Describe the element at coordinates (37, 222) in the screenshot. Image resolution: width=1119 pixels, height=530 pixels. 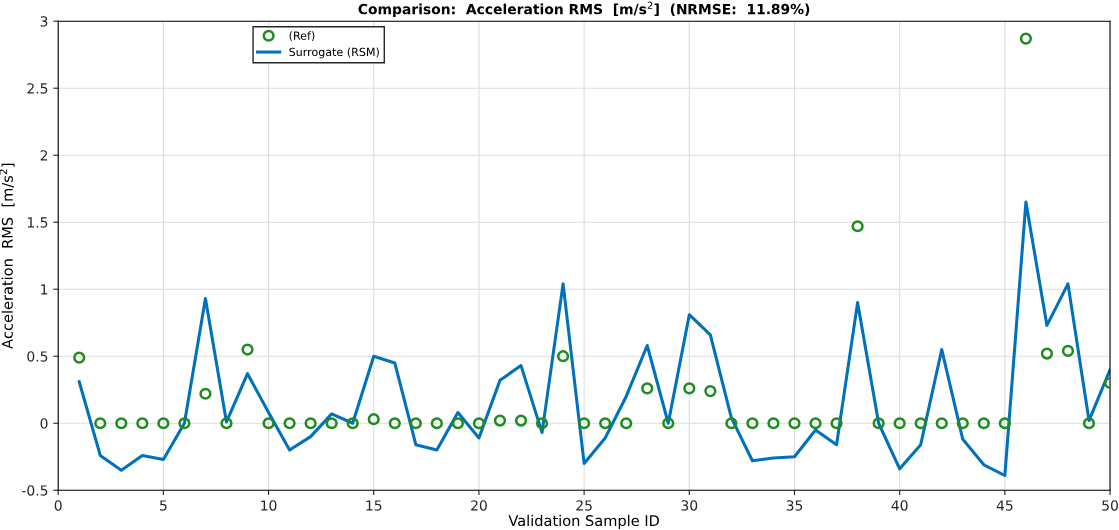
I see `y-tick-label: 1.5` at that location.